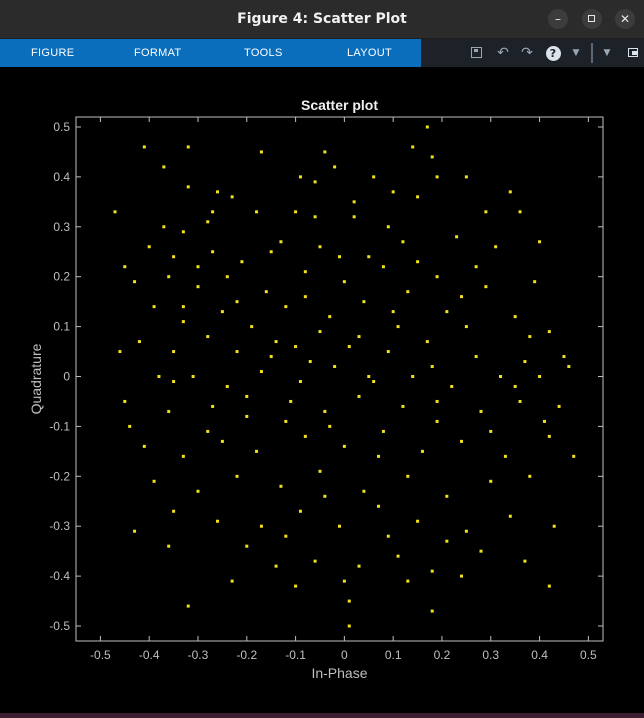  What do you see at coordinates (442, 655) in the screenshot?
I see `x-tick-label: 0.2` at bounding box center [442, 655].